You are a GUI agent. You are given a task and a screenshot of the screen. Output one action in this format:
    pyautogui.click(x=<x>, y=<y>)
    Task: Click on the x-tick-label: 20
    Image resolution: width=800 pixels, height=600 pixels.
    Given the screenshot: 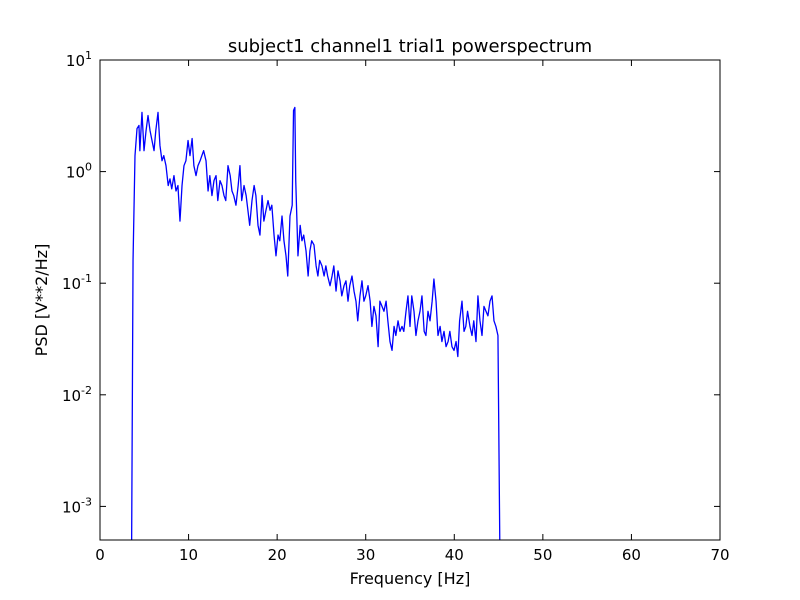 What is the action you would take?
    pyautogui.click(x=277, y=555)
    